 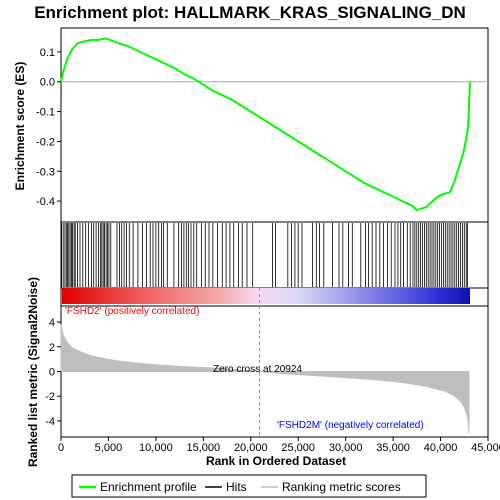 I want to click on es-y-tick-label: -0.4, so click(x=45, y=202).